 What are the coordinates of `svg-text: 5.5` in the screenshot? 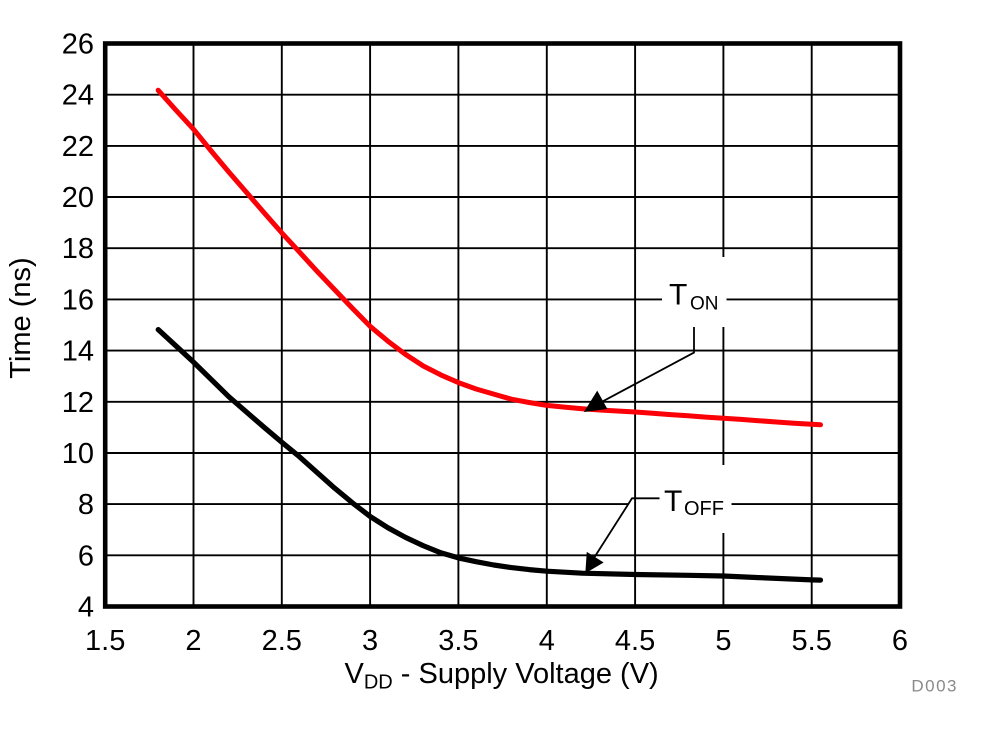 It's located at (812, 641).